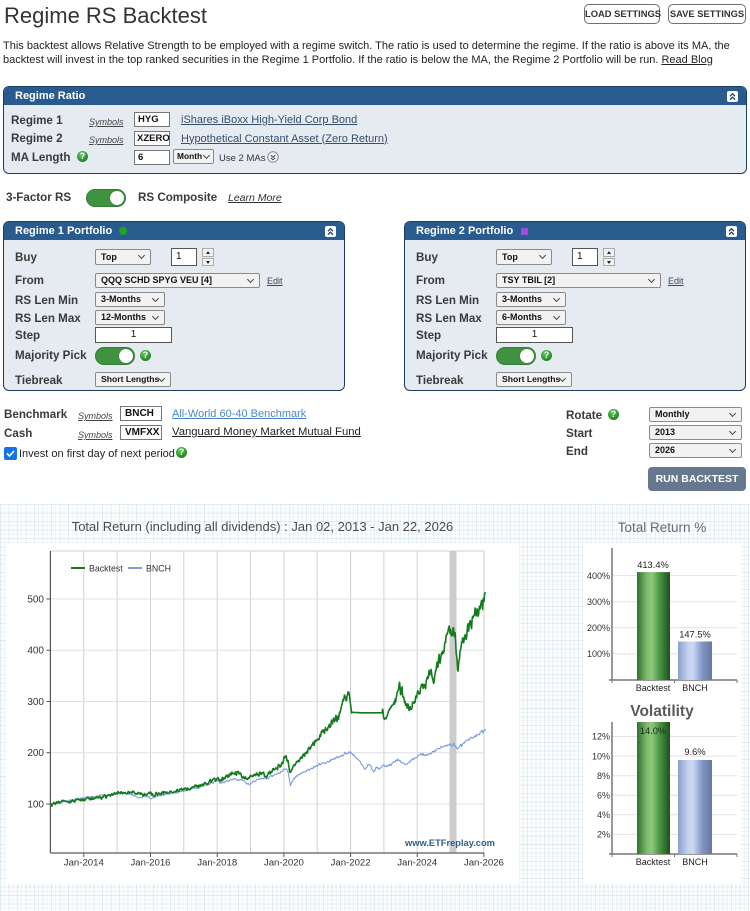  What do you see at coordinates (662, 711) in the screenshot?
I see `svg-text: Volatility` at bounding box center [662, 711].